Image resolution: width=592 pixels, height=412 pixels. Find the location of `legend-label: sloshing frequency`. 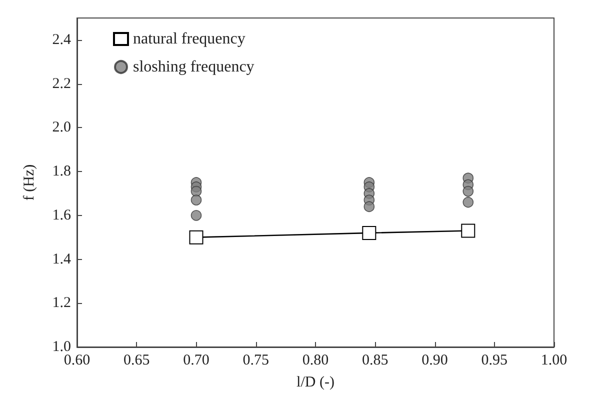

legend-label: sloshing frequency is located at coordinates (193, 67).